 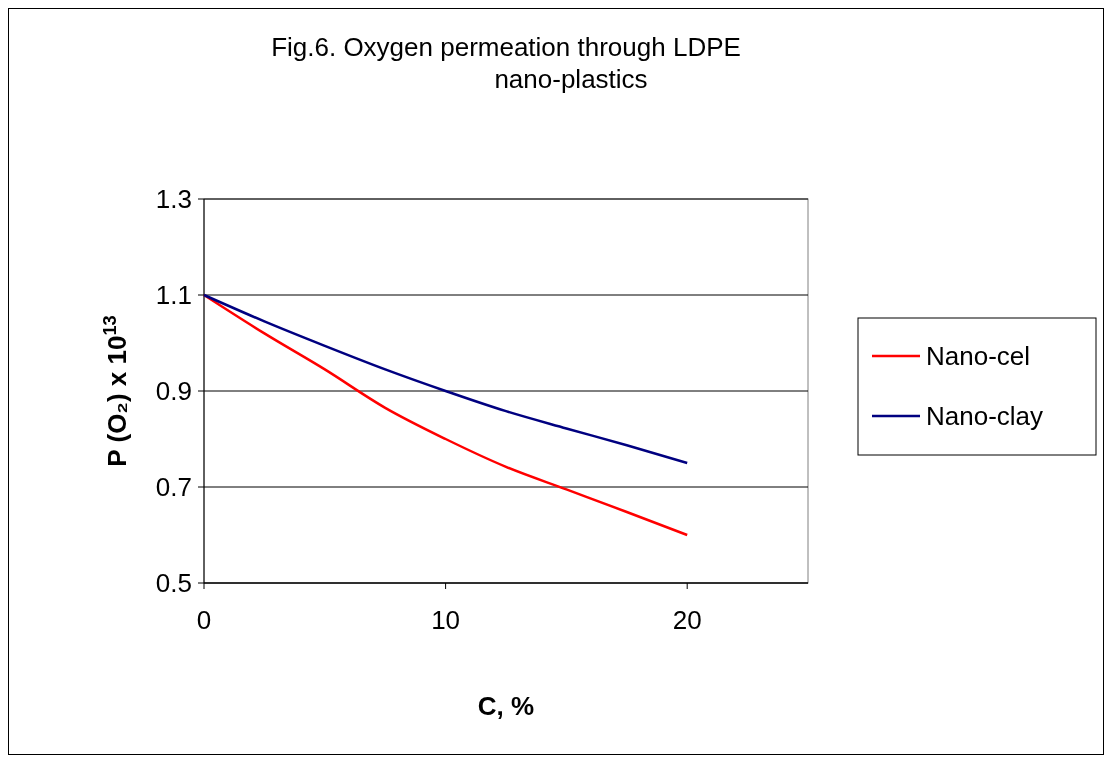 I want to click on x-axis-title: C, %, so click(x=506, y=706).